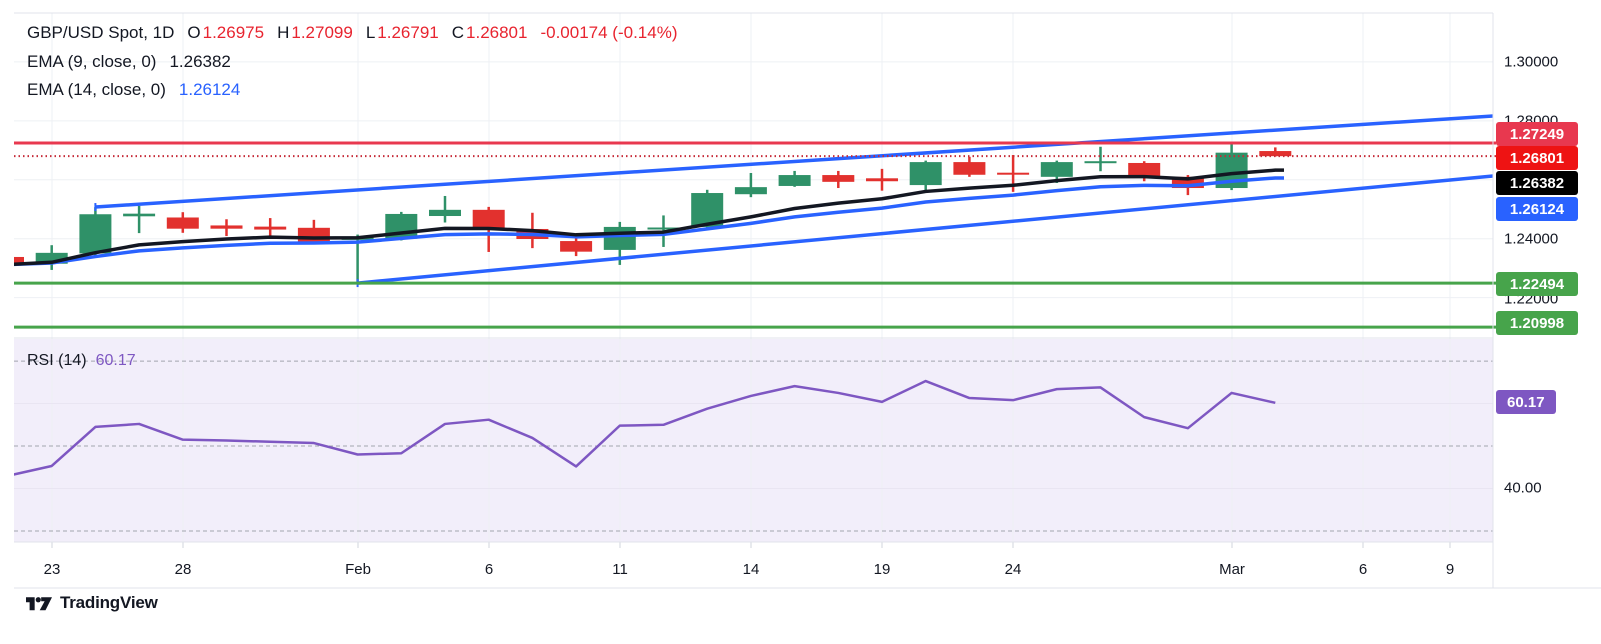 This screenshot has width=1601, height=644. Describe the element at coordinates (200, 61) in the screenshot. I see `ema9-value: 1.26382` at that location.